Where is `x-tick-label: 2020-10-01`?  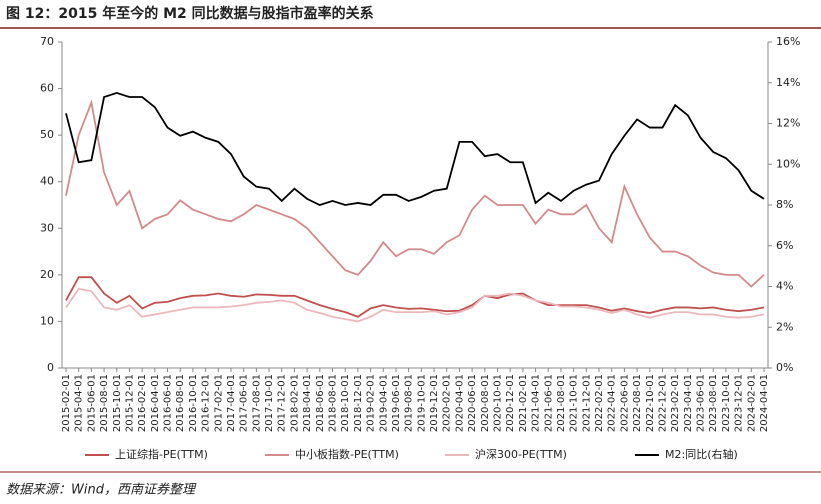 x-tick-label: 2020-10-01 is located at coordinates (497, 403).